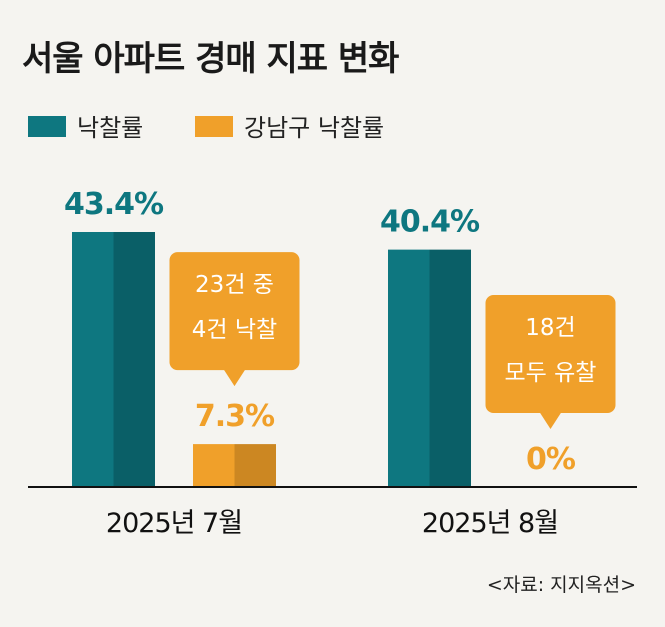 The height and width of the screenshot is (627, 665). I want to click on callout-line-1: 23건 중, so click(234, 285).